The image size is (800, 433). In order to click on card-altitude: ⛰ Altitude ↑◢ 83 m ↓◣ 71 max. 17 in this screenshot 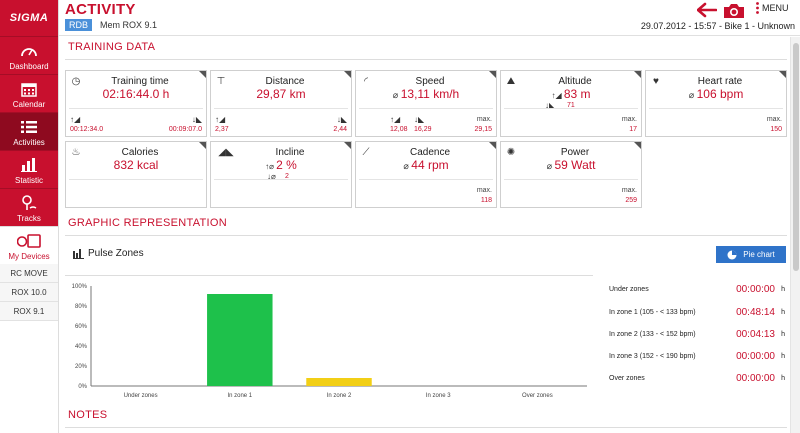, I will do `click(571, 103)`.